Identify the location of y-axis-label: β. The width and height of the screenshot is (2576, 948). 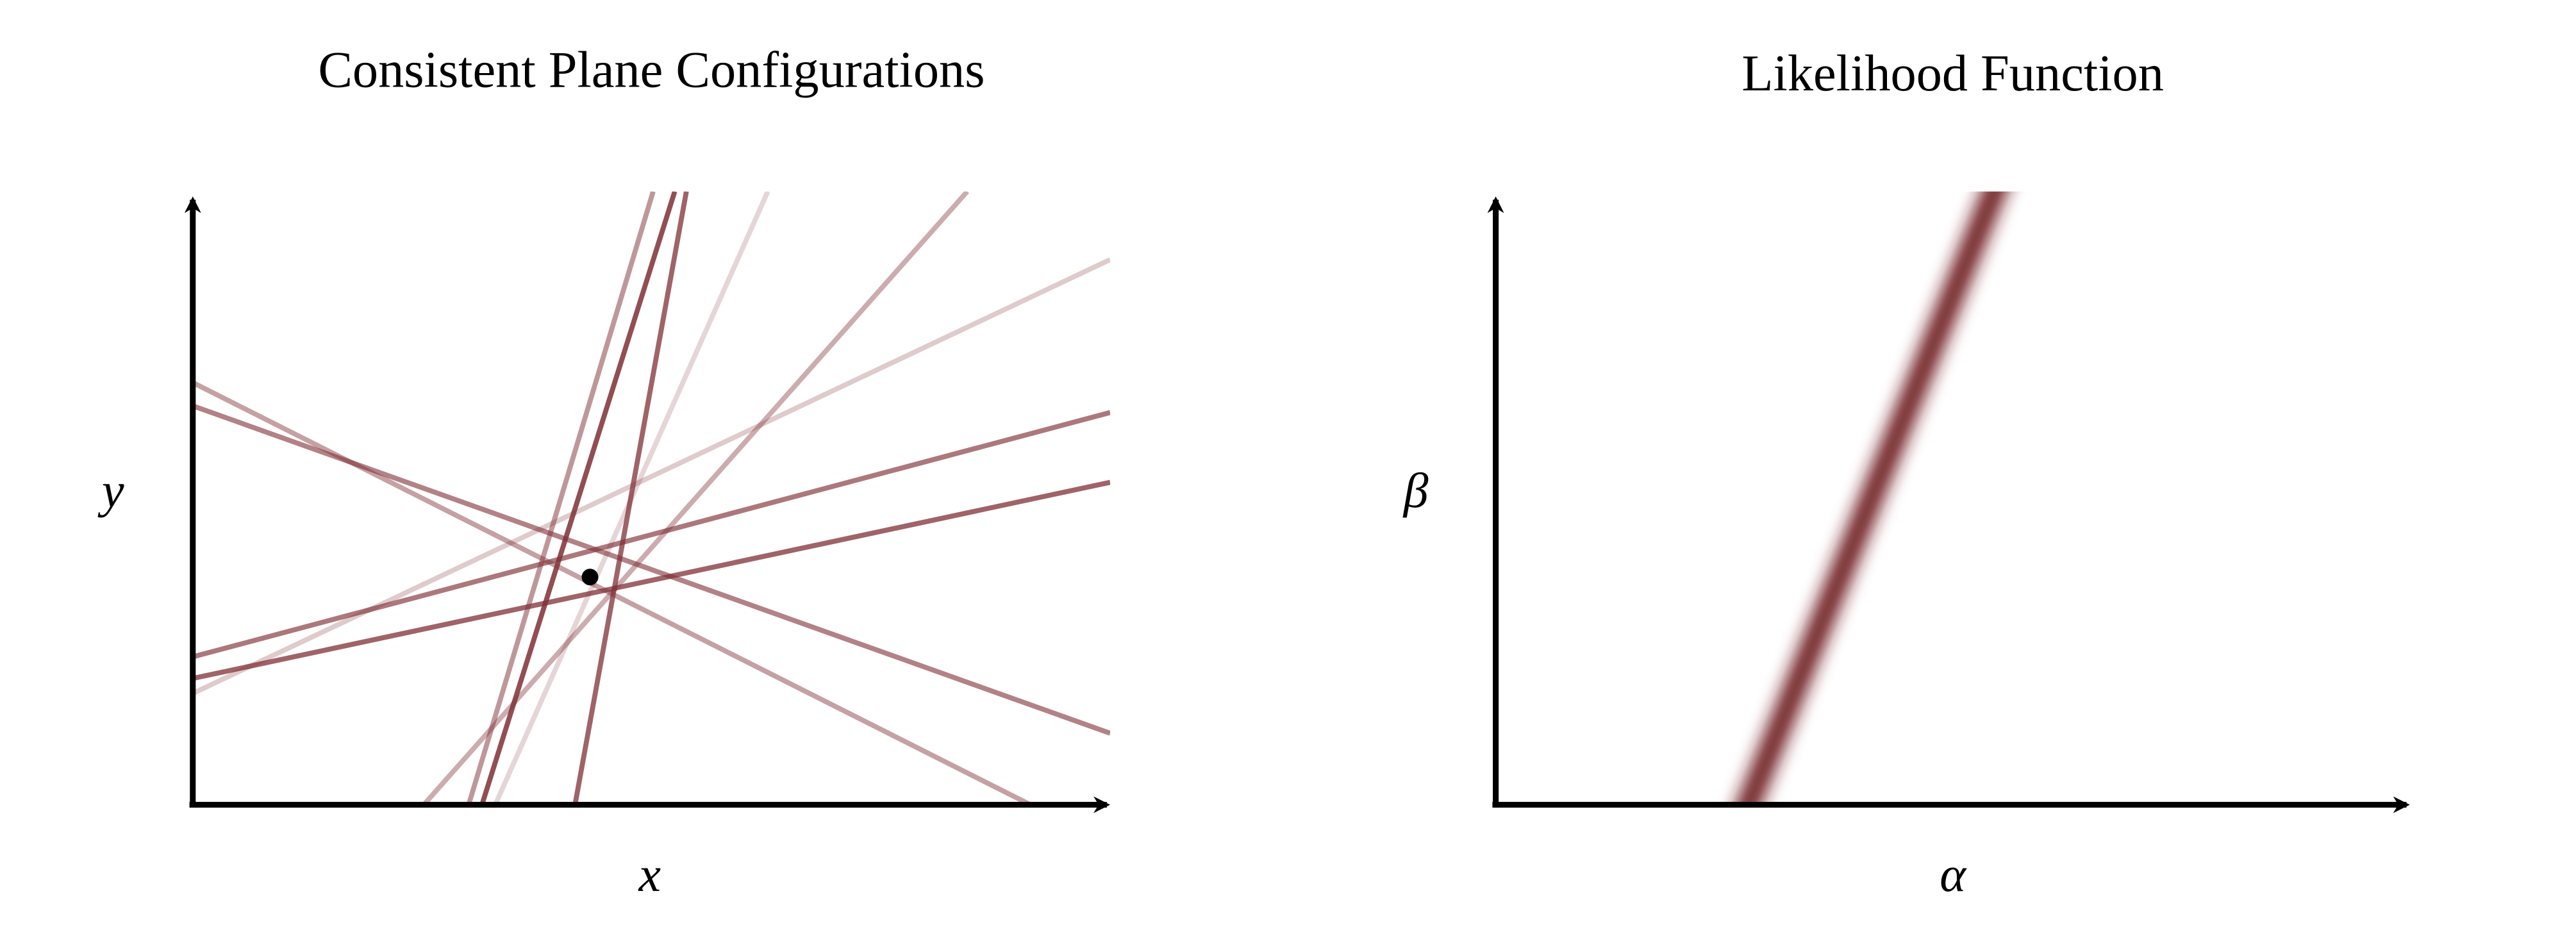
(1415, 491).